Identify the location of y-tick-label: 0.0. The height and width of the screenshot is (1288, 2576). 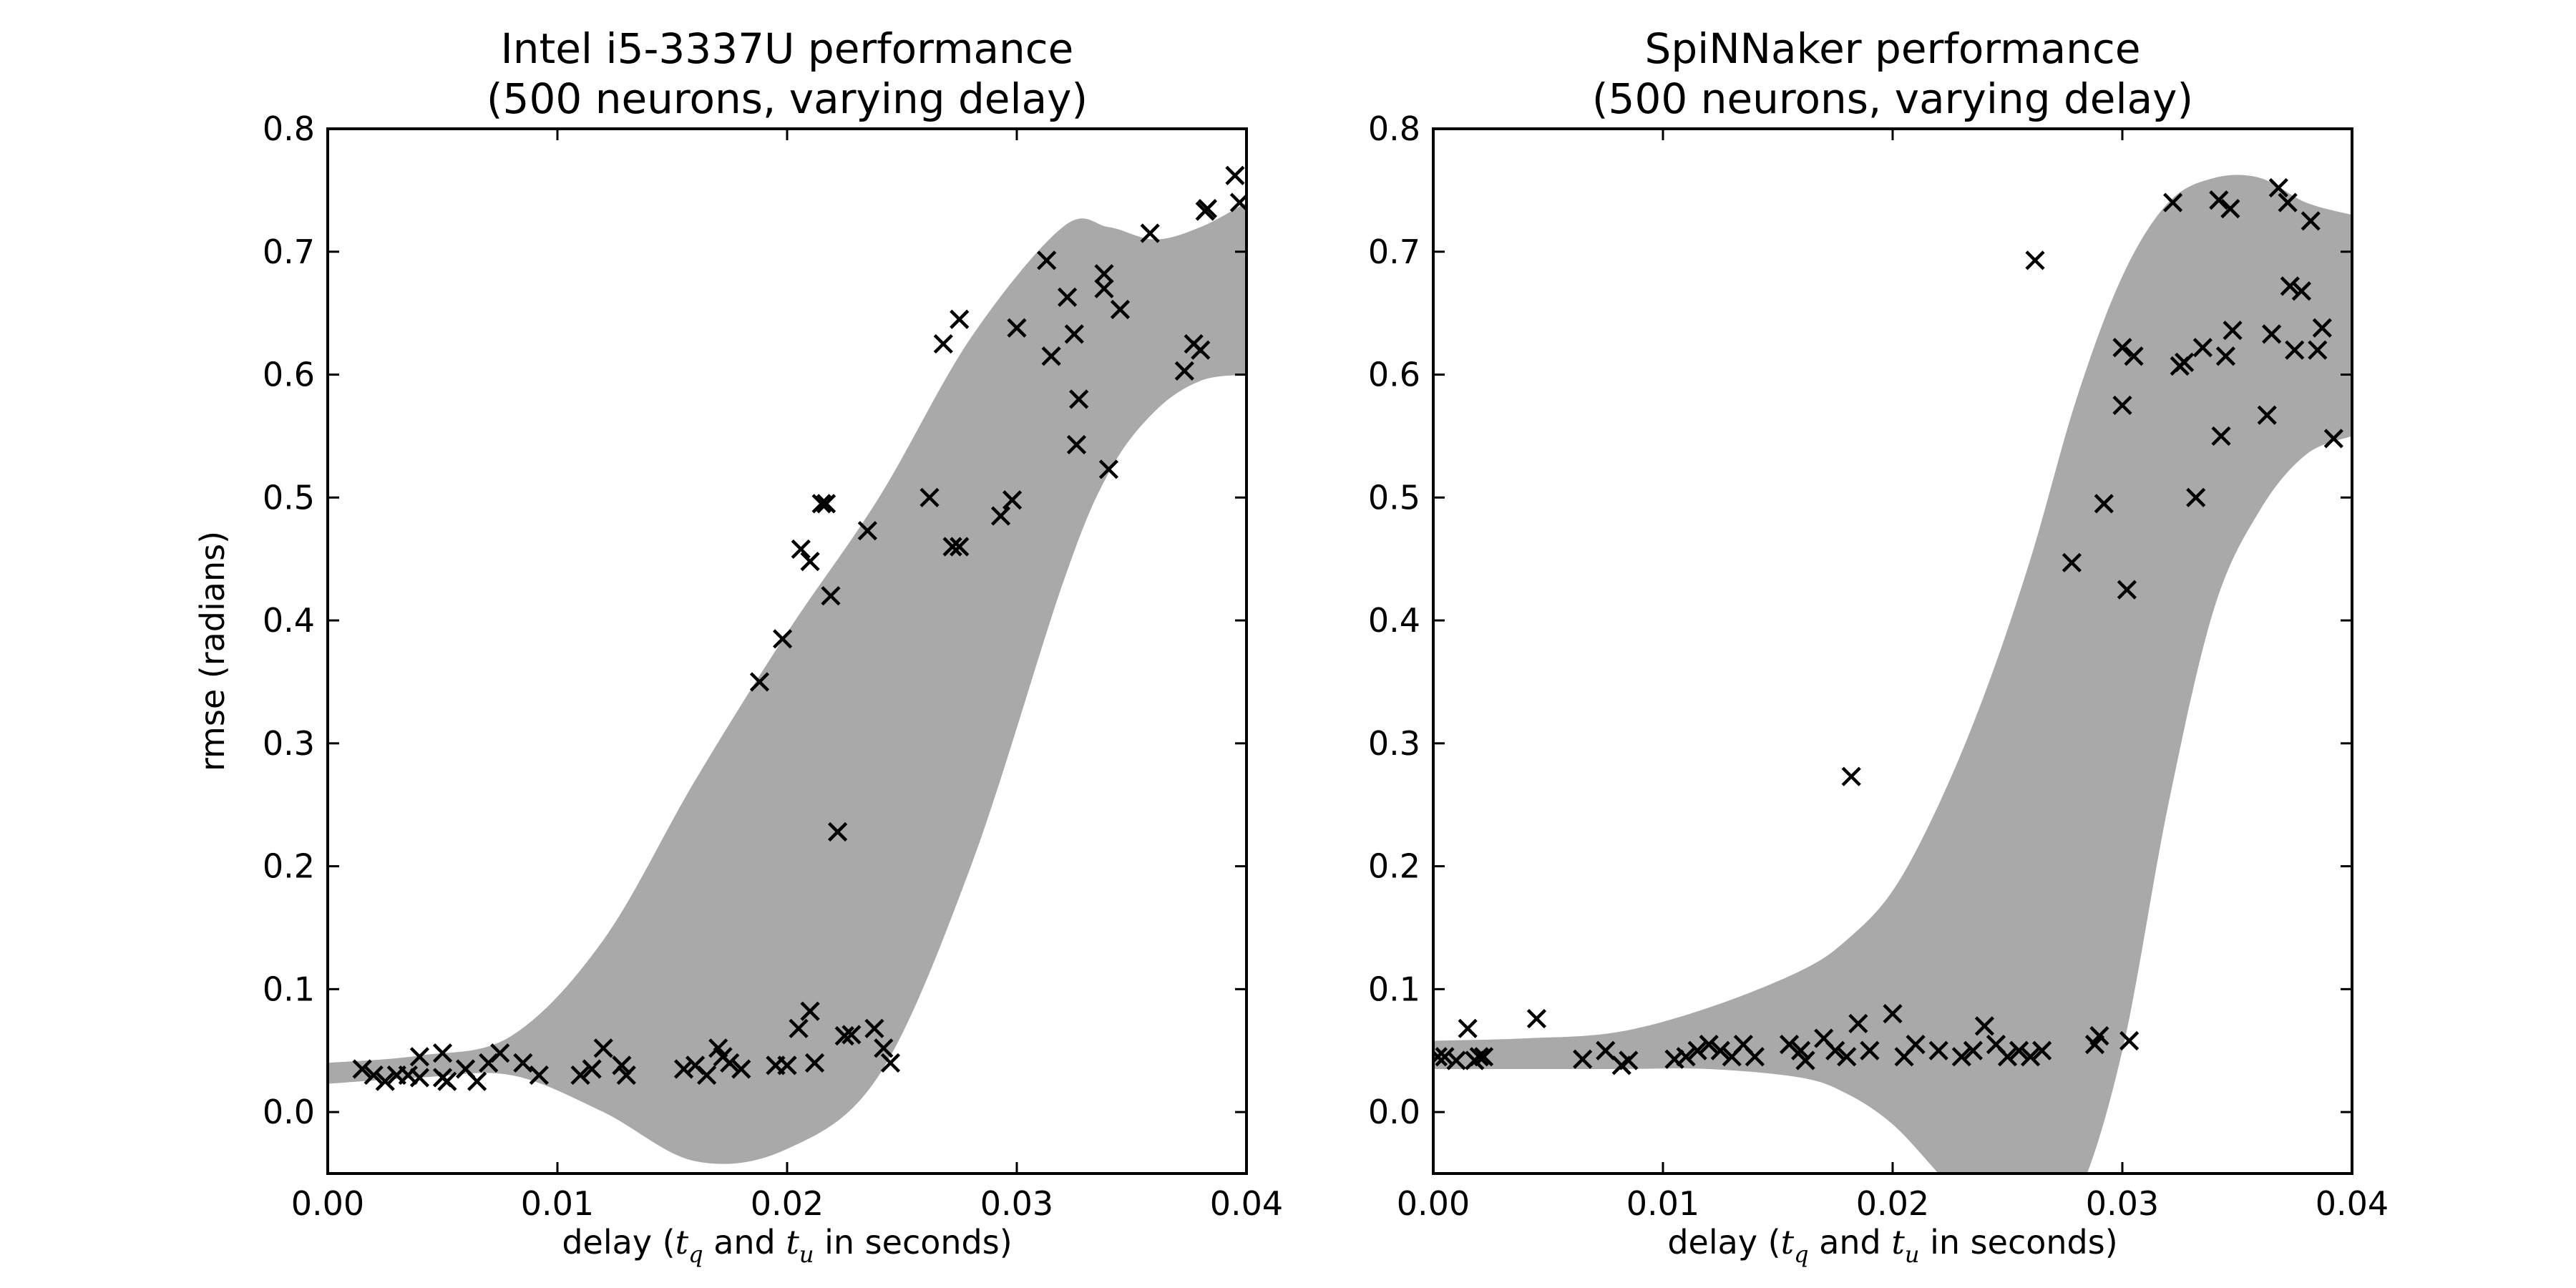
(1394, 1112).